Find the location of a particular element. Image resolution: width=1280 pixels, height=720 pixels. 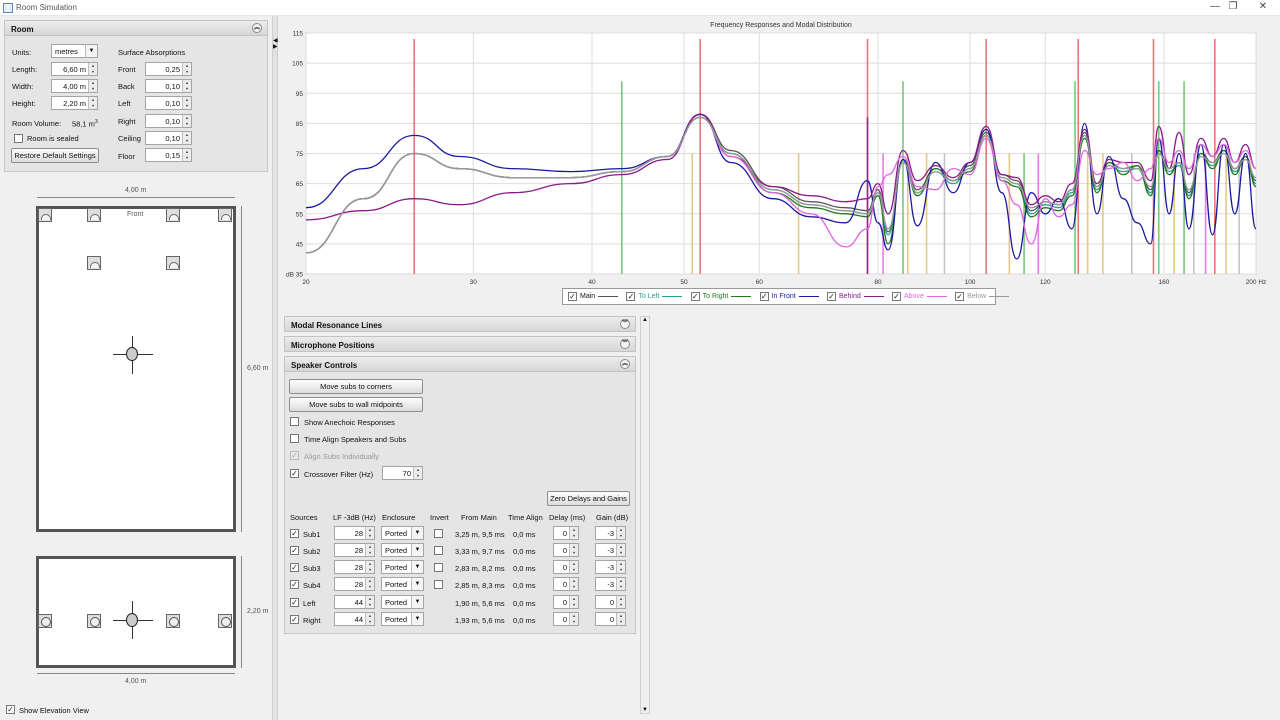

source-sub2-delay: 0 is located at coordinates (566, 550).